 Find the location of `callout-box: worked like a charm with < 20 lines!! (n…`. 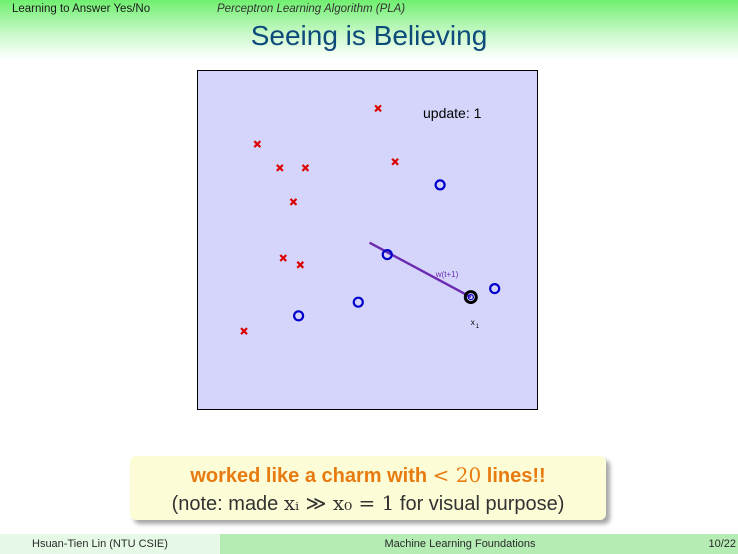

callout-box: worked like a charm with < 20 lines!! (n… is located at coordinates (368, 488).